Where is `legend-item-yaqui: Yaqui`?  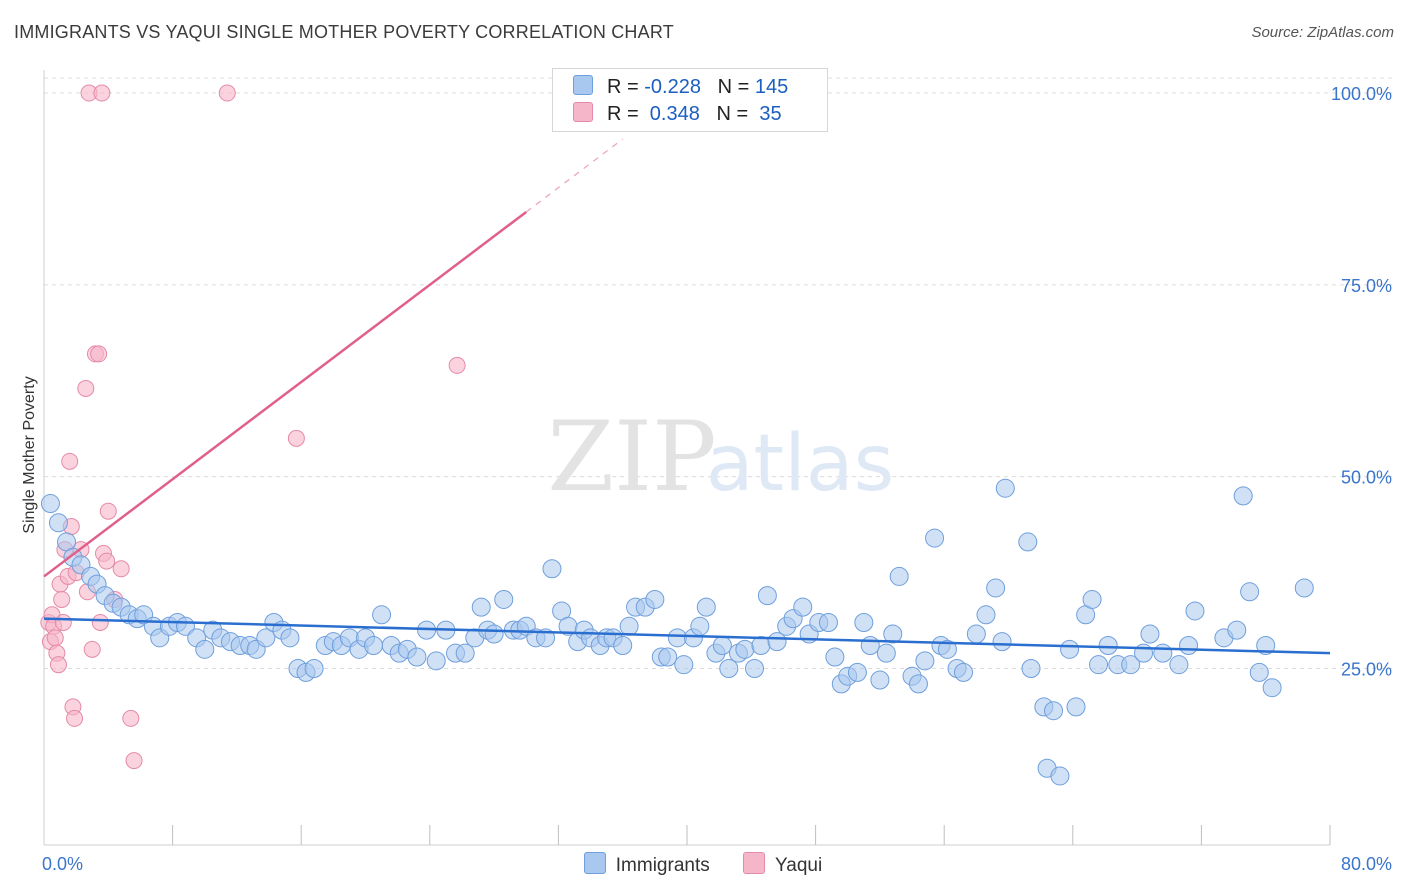
legend-item-yaqui: Yaqui is located at coordinates (782, 864).